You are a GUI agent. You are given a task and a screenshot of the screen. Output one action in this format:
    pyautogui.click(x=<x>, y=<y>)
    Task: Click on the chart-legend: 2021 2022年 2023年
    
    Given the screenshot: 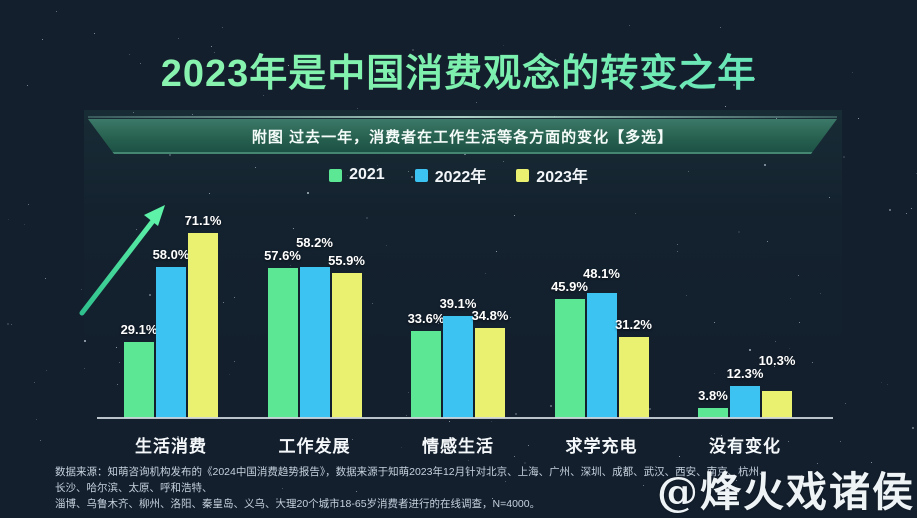 What is the action you would take?
    pyautogui.click(x=458, y=175)
    